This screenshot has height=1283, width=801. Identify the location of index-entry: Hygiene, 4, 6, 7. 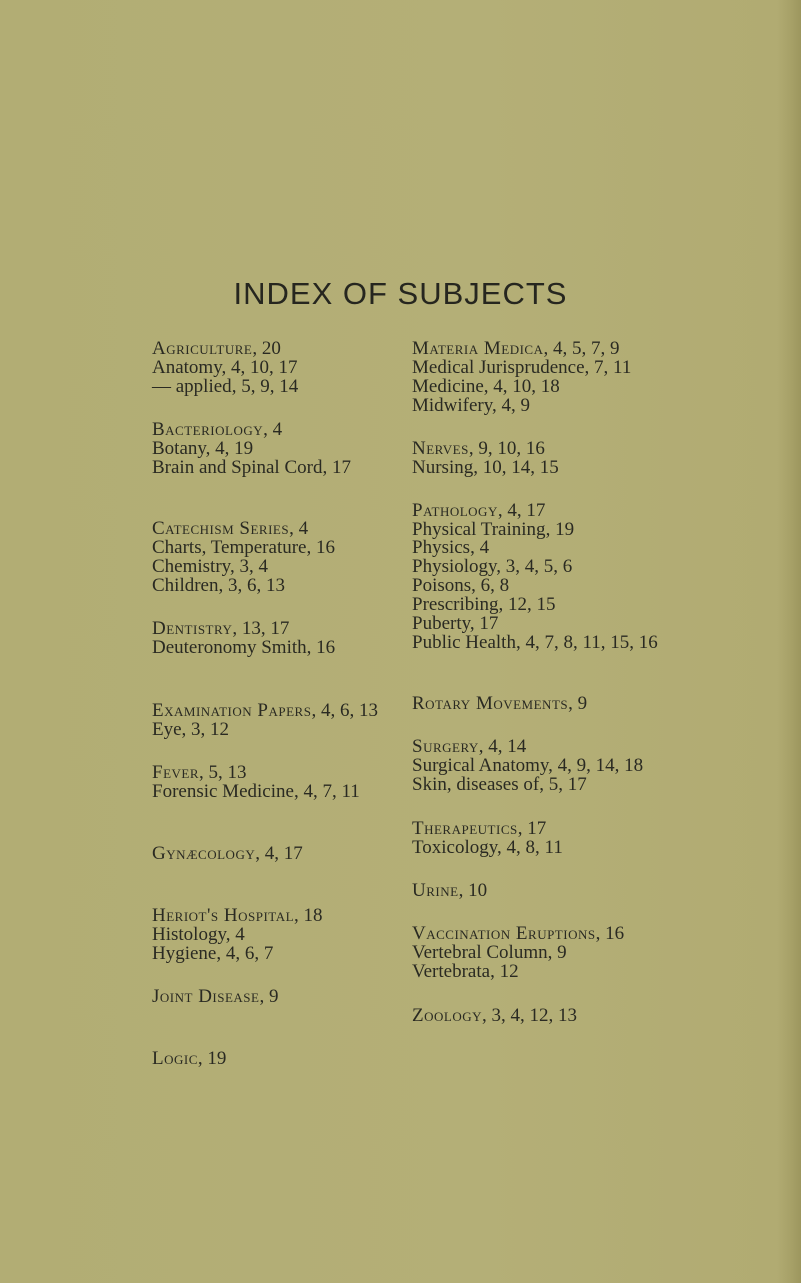
(212, 954).